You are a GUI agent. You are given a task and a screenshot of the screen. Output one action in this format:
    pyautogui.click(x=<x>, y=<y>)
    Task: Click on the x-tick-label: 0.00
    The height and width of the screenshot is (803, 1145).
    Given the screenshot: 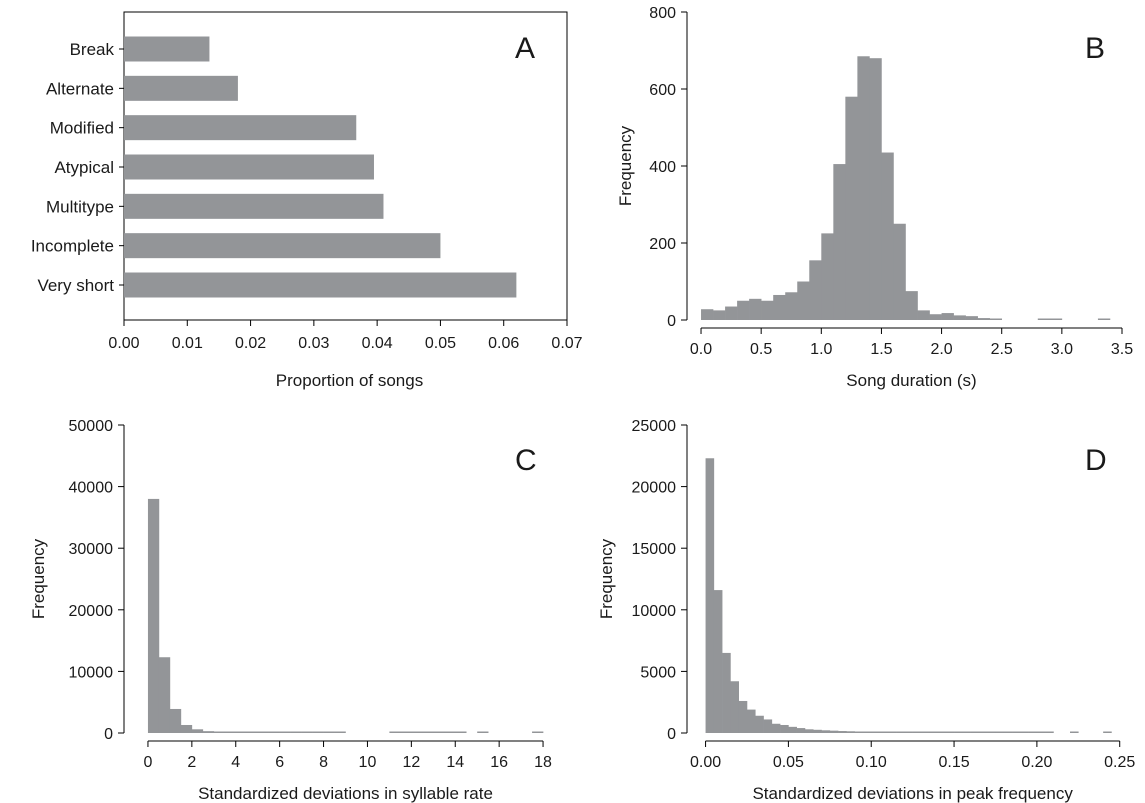 What is the action you would take?
    pyautogui.click(x=123, y=343)
    